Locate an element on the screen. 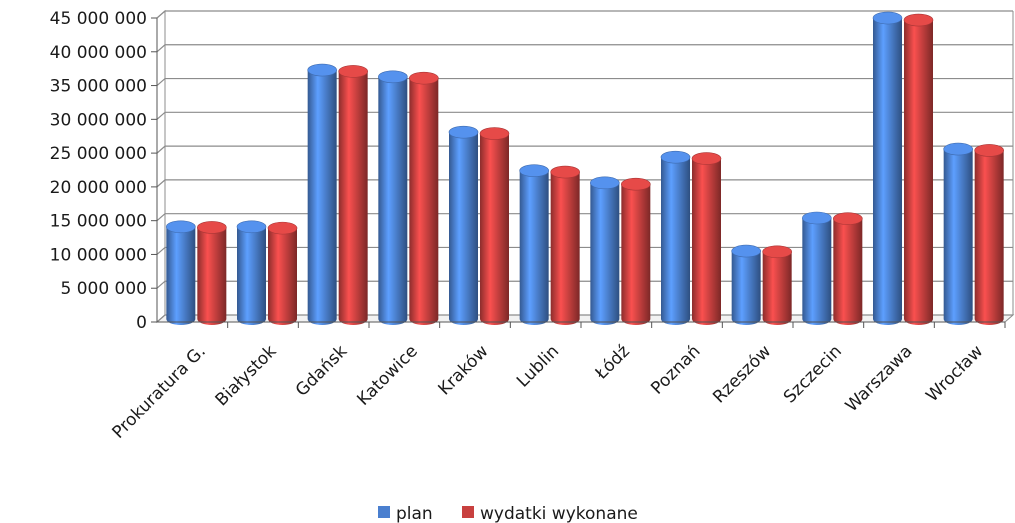  y-tick-label: 25 000 000 is located at coordinates (98, 154).